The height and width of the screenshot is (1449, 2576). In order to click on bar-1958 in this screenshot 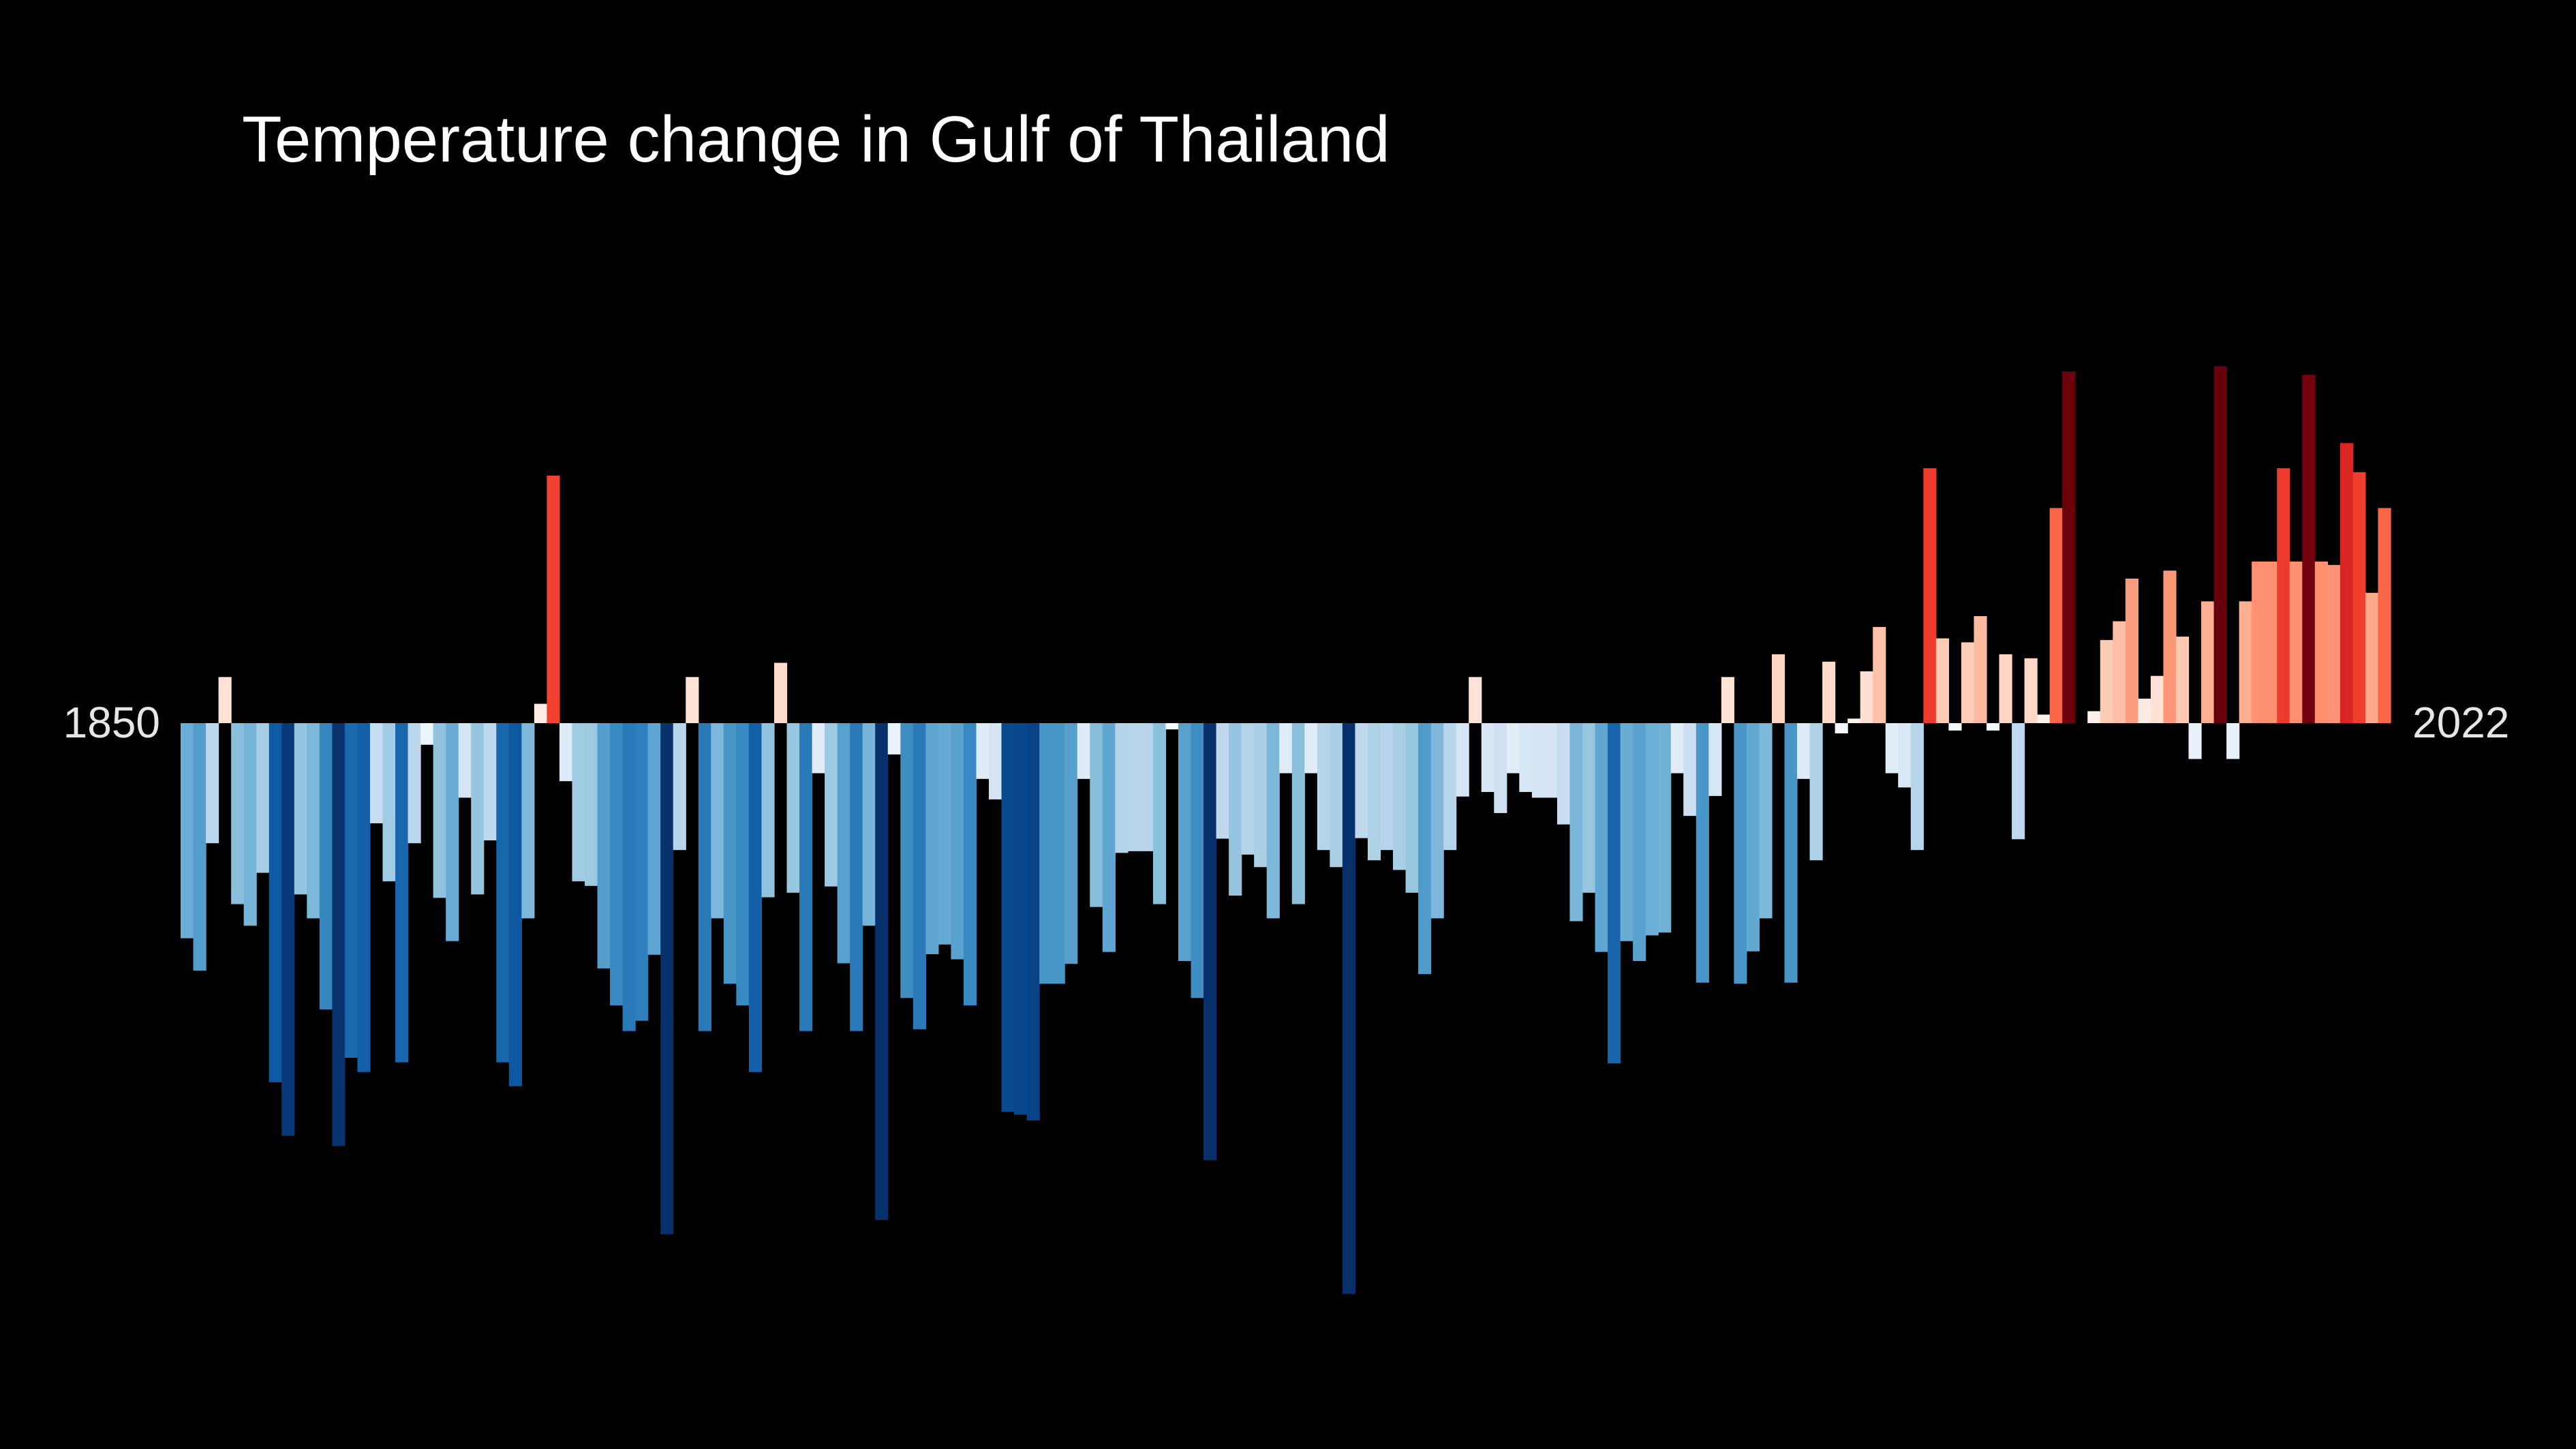, I will do `click(1551, 761)`.